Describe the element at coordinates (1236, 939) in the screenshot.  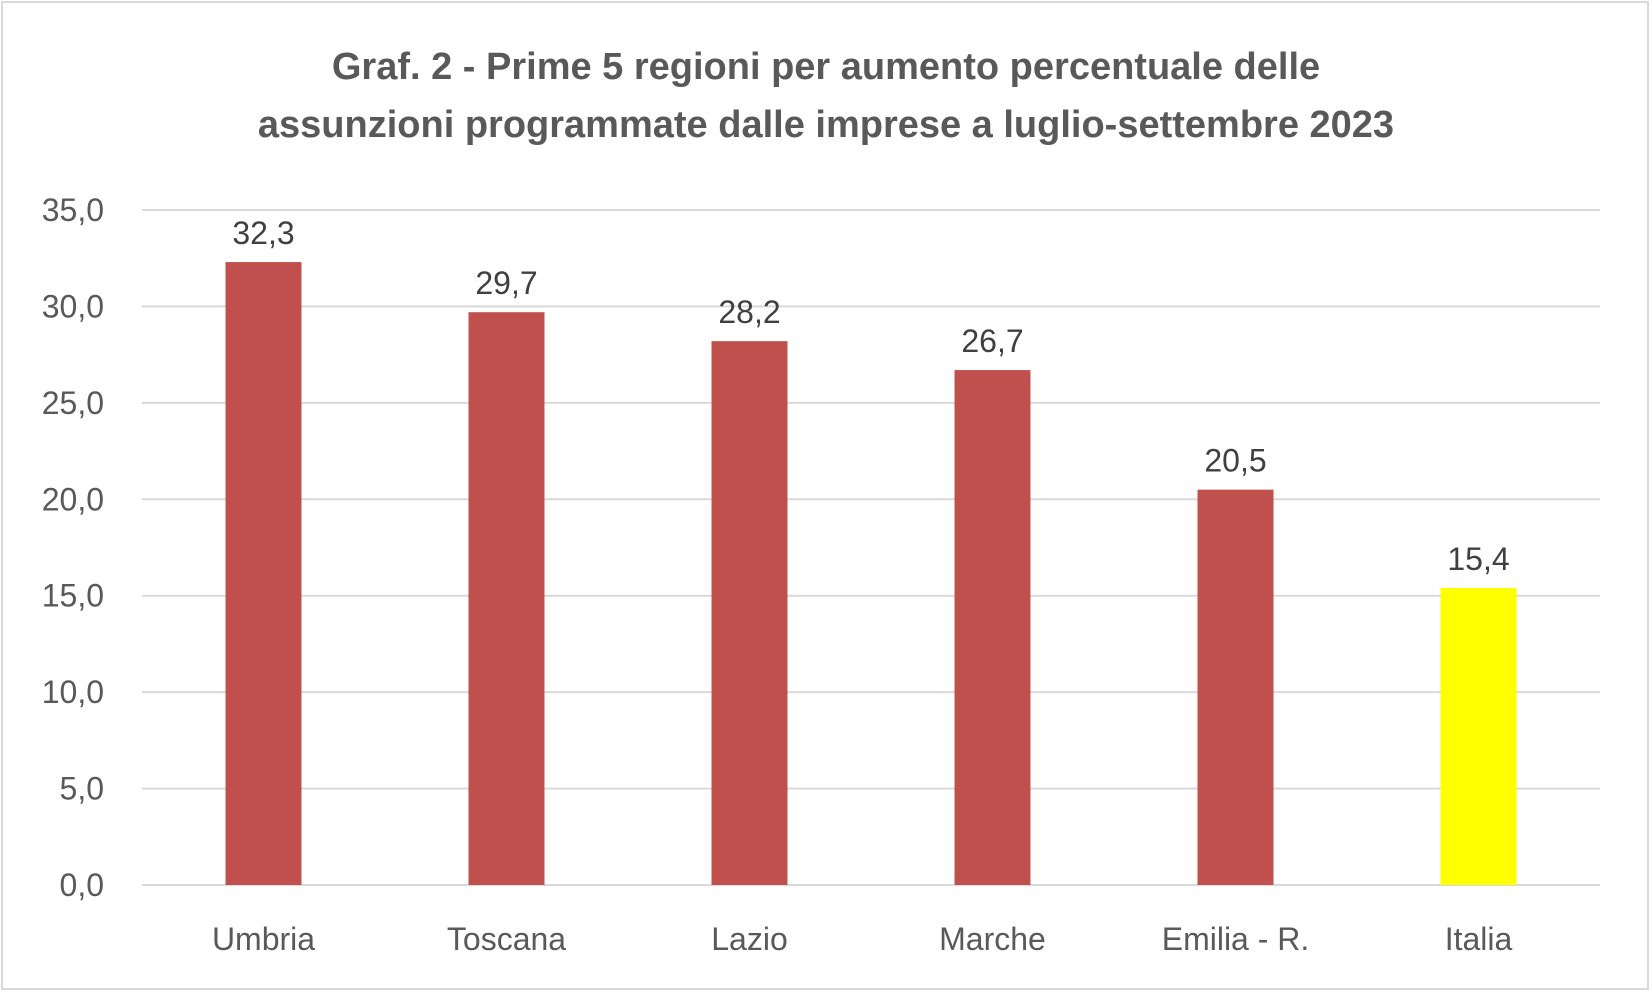
I see `x-tick-label: Emilia - R.` at that location.